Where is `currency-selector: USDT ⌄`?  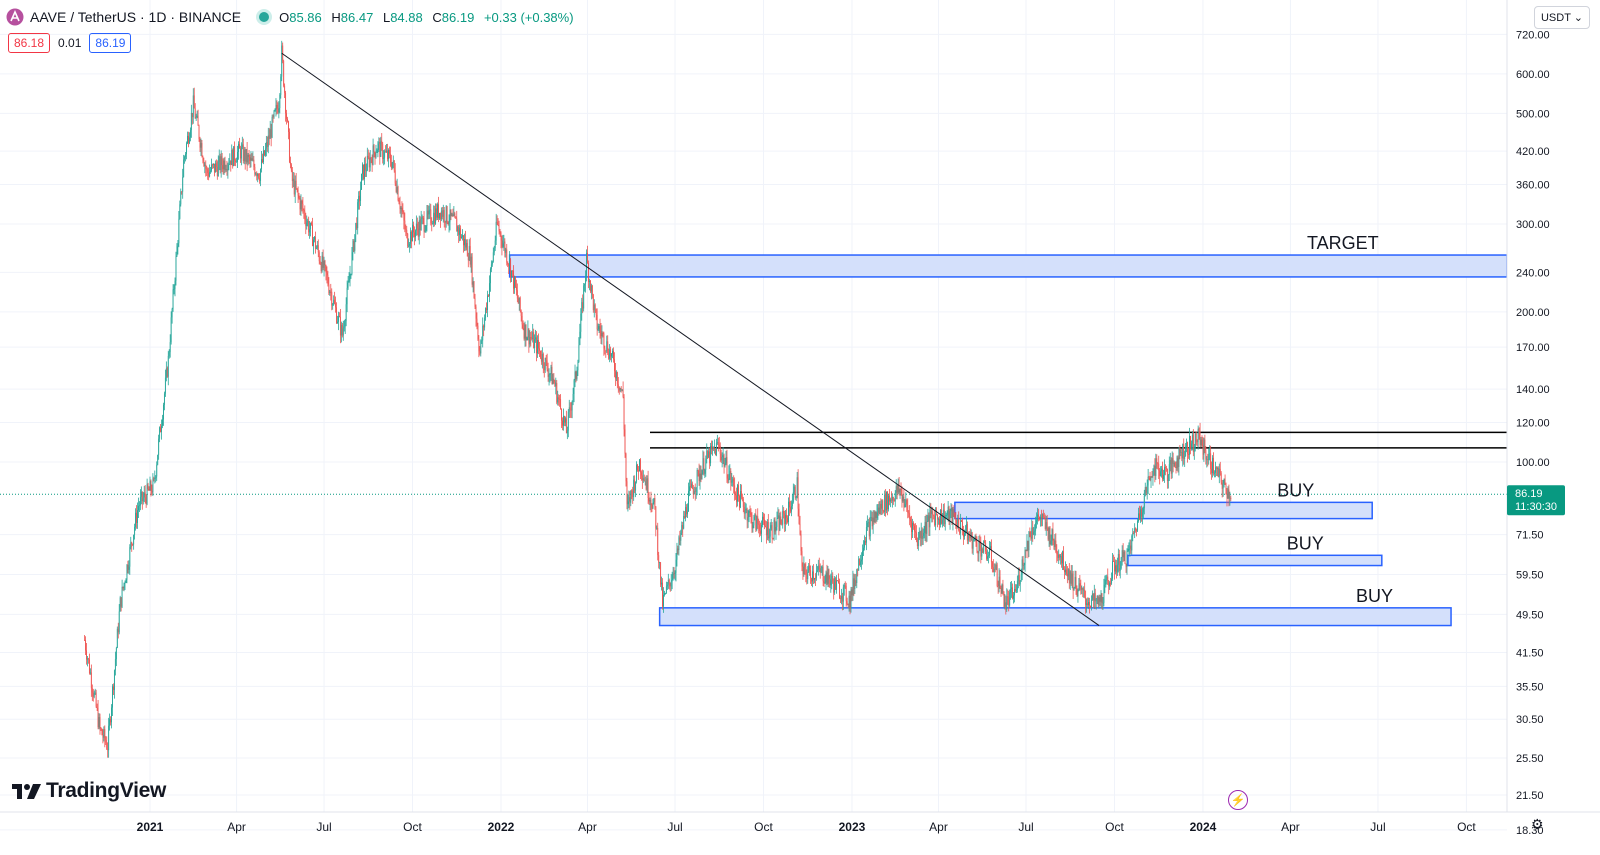
currency-selector: USDT ⌄ is located at coordinates (1561, 17).